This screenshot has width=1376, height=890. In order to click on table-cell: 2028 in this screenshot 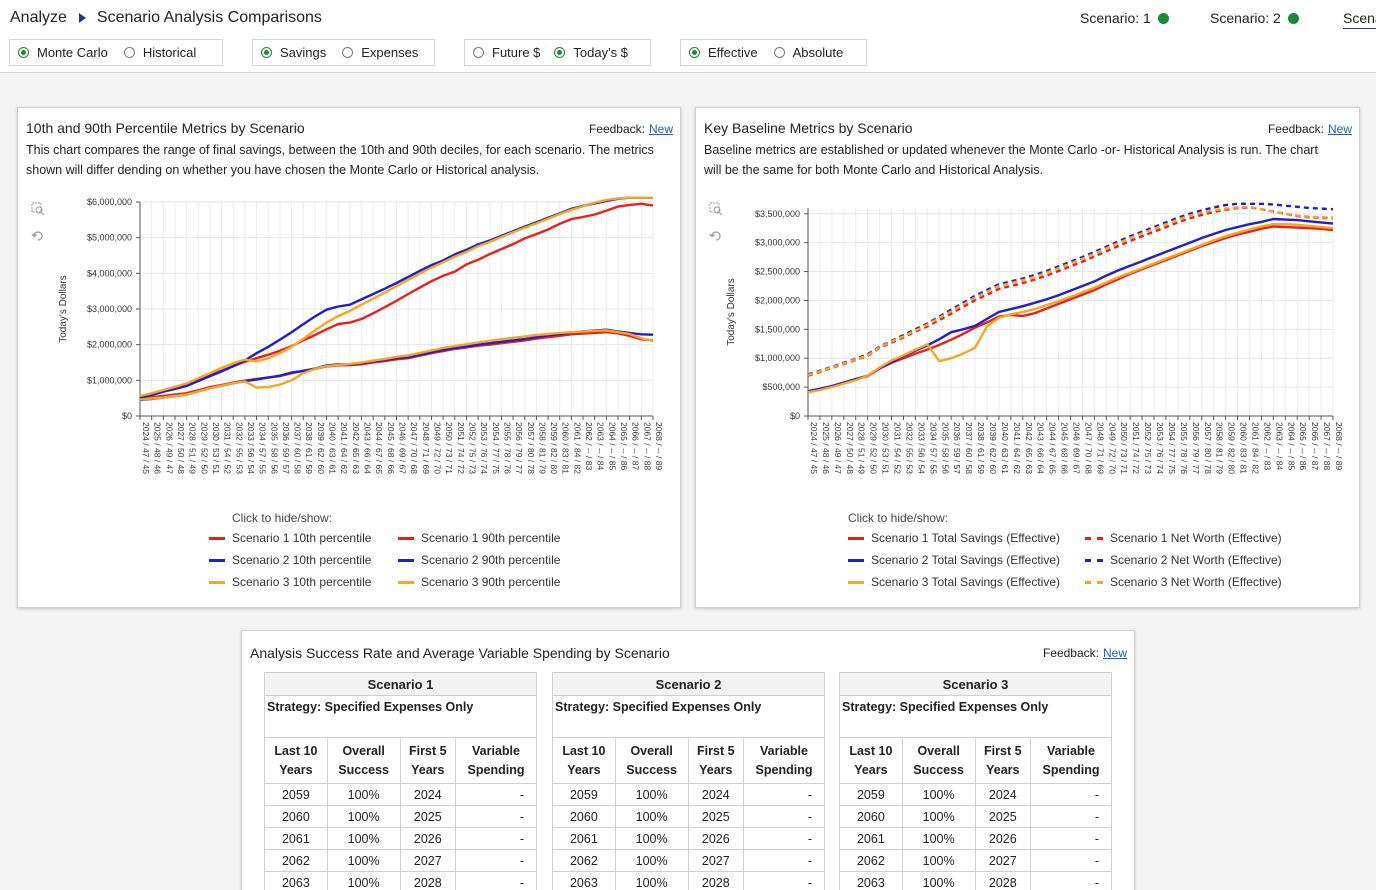, I will do `click(428, 880)`.